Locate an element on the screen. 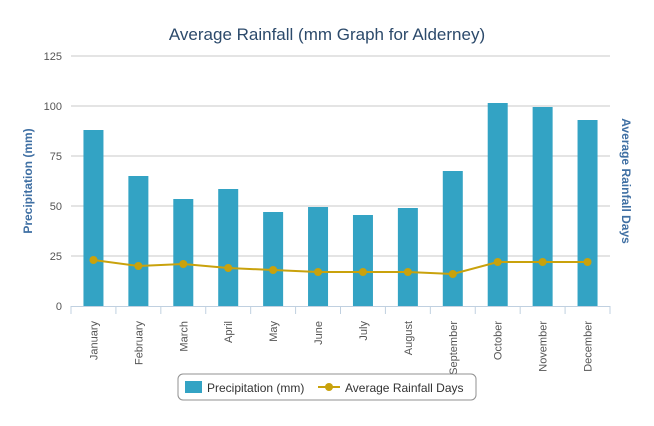  bar-august is located at coordinates (407, 257).